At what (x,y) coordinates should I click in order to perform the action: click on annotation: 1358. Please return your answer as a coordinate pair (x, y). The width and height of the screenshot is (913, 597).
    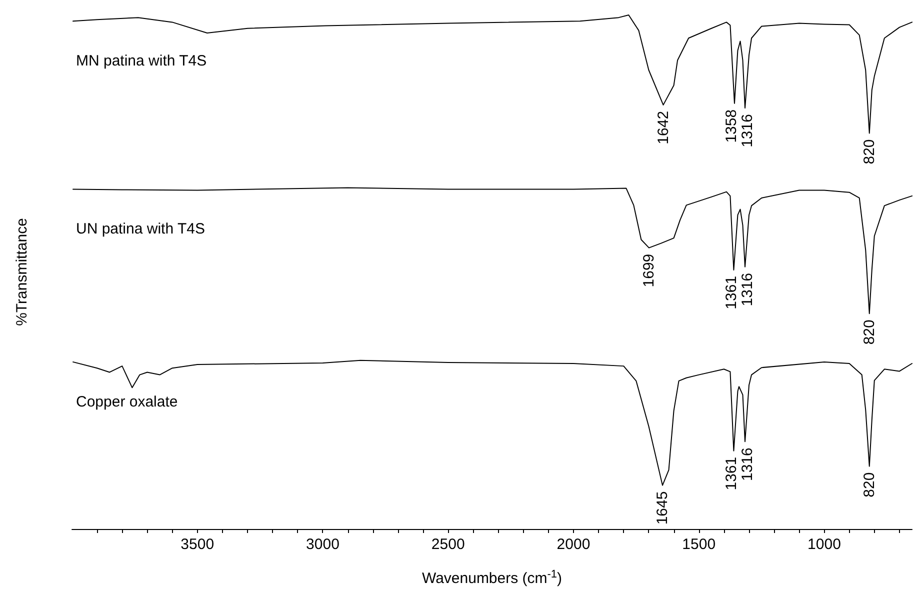
    Looking at the image, I should click on (731, 126).